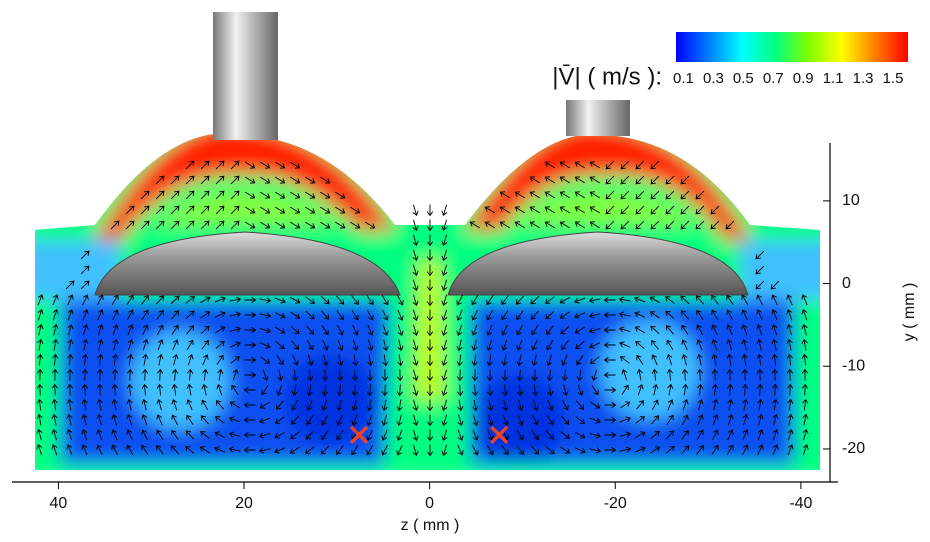 The width and height of the screenshot is (930, 542). What do you see at coordinates (743, 78) in the screenshot?
I see `colorbar-tick-label: 0.5` at bounding box center [743, 78].